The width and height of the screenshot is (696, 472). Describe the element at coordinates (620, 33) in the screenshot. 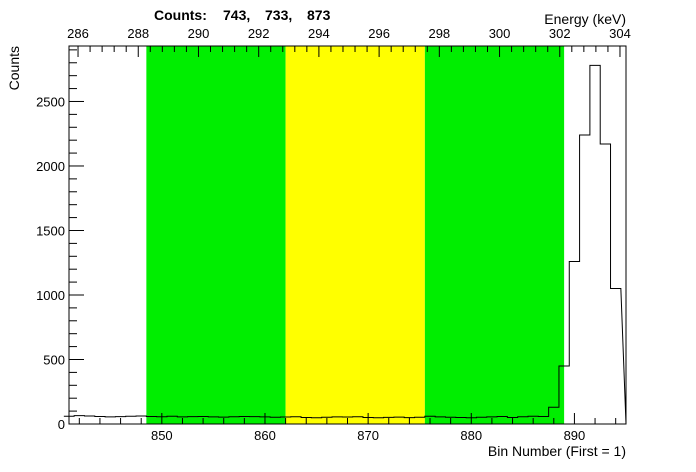

I see `top-tick-label: 304` at that location.